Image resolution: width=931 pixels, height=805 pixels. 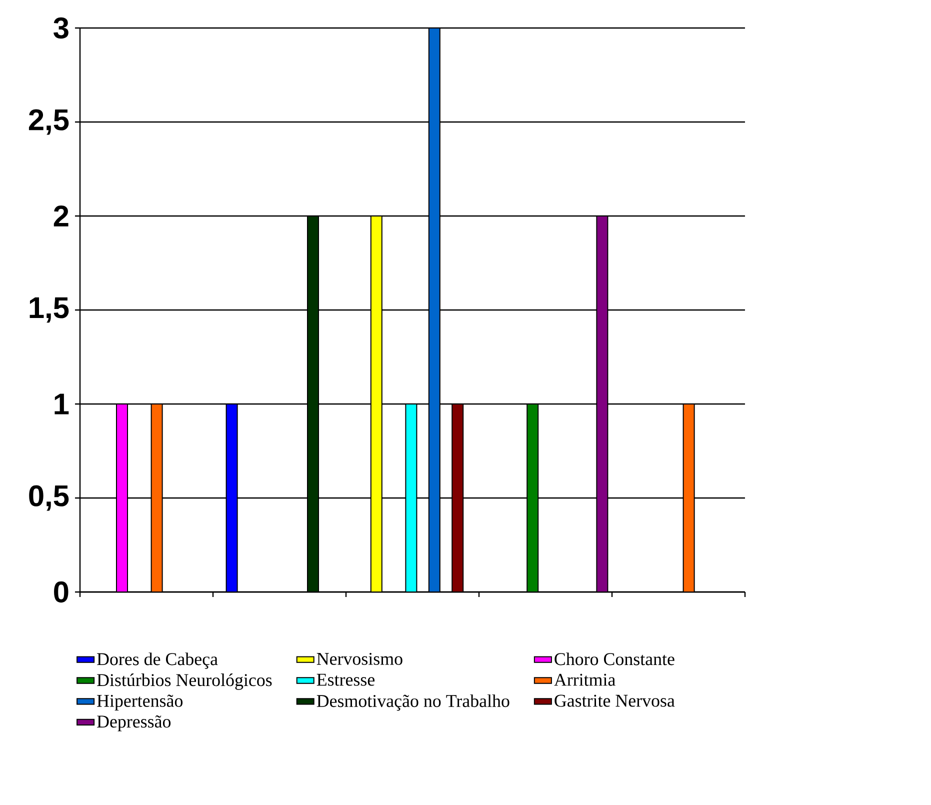 What do you see at coordinates (359, 658) in the screenshot?
I see `legend-label: Nervosismo` at bounding box center [359, 658].